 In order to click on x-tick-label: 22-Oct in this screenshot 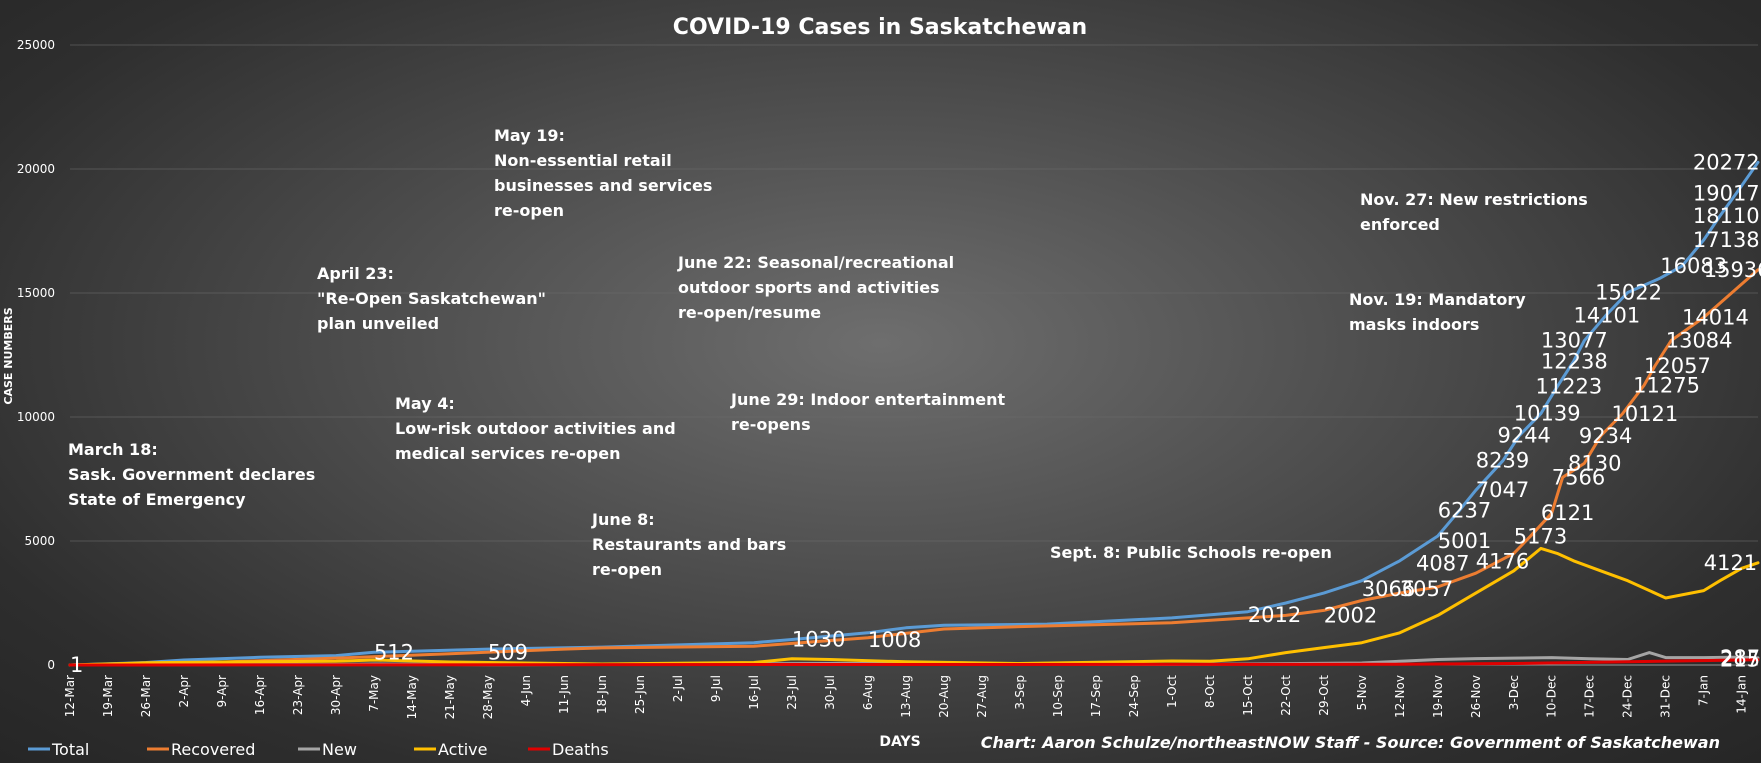, I will do `click(1286, 695)`.